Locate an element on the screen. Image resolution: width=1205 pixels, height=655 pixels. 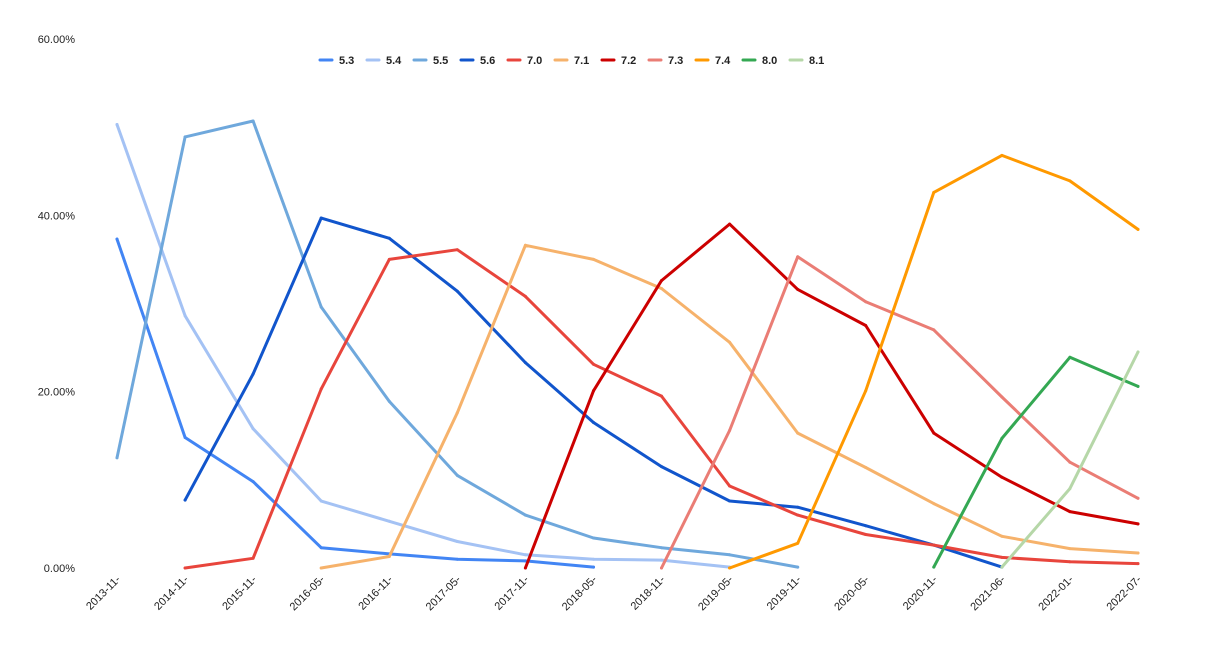
series-line is located at coordinates (1070, 459).